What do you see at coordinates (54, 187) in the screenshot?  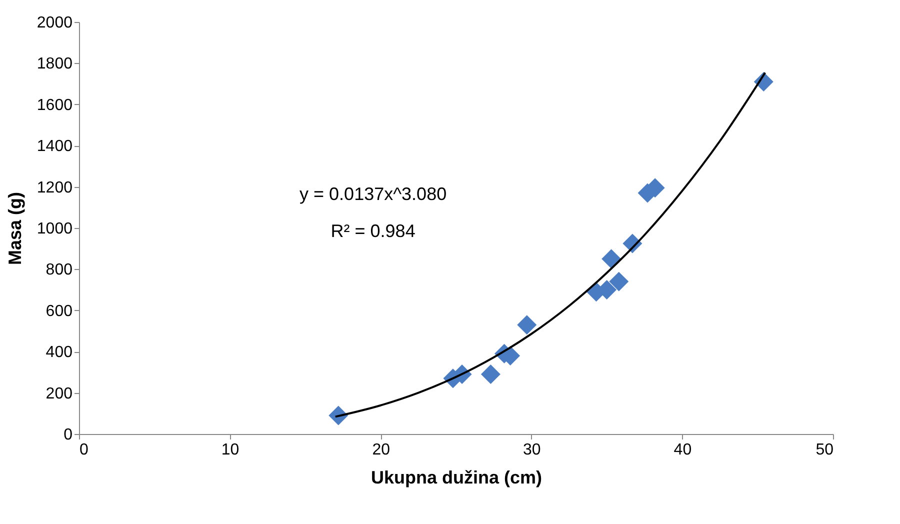 I see `y-tick-label: 1200` at bounding box center [54, 187].